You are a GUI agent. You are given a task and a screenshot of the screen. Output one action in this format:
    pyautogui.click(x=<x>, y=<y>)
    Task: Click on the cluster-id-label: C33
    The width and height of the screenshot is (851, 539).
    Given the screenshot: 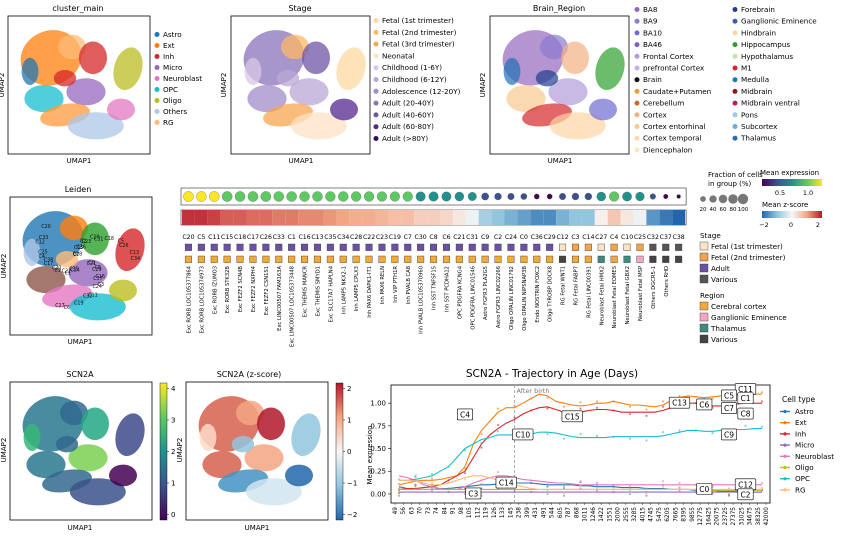 What is the action you would take?
    pyautogui.click(x=279, y=237)
    